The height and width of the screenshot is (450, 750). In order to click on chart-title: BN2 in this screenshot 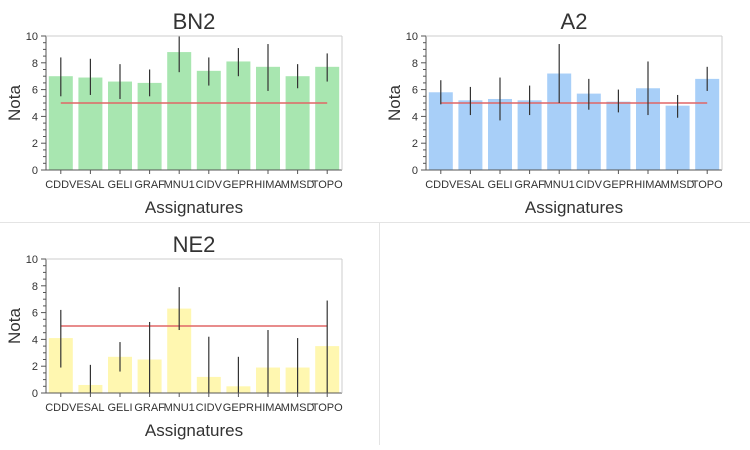, I will do `click(194, 21)`.